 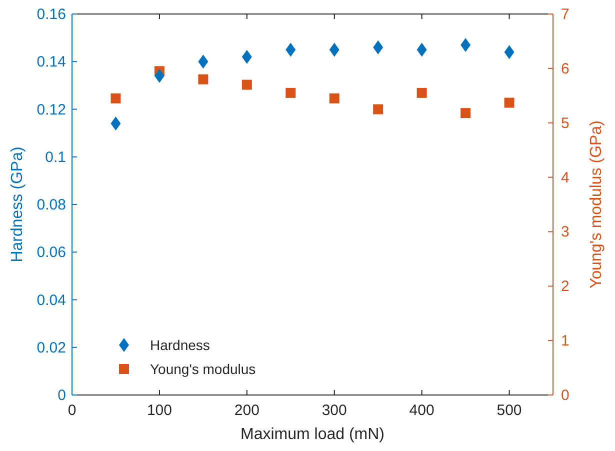 I want to click on x-tick-label: 500, so click(x=509, y=410).